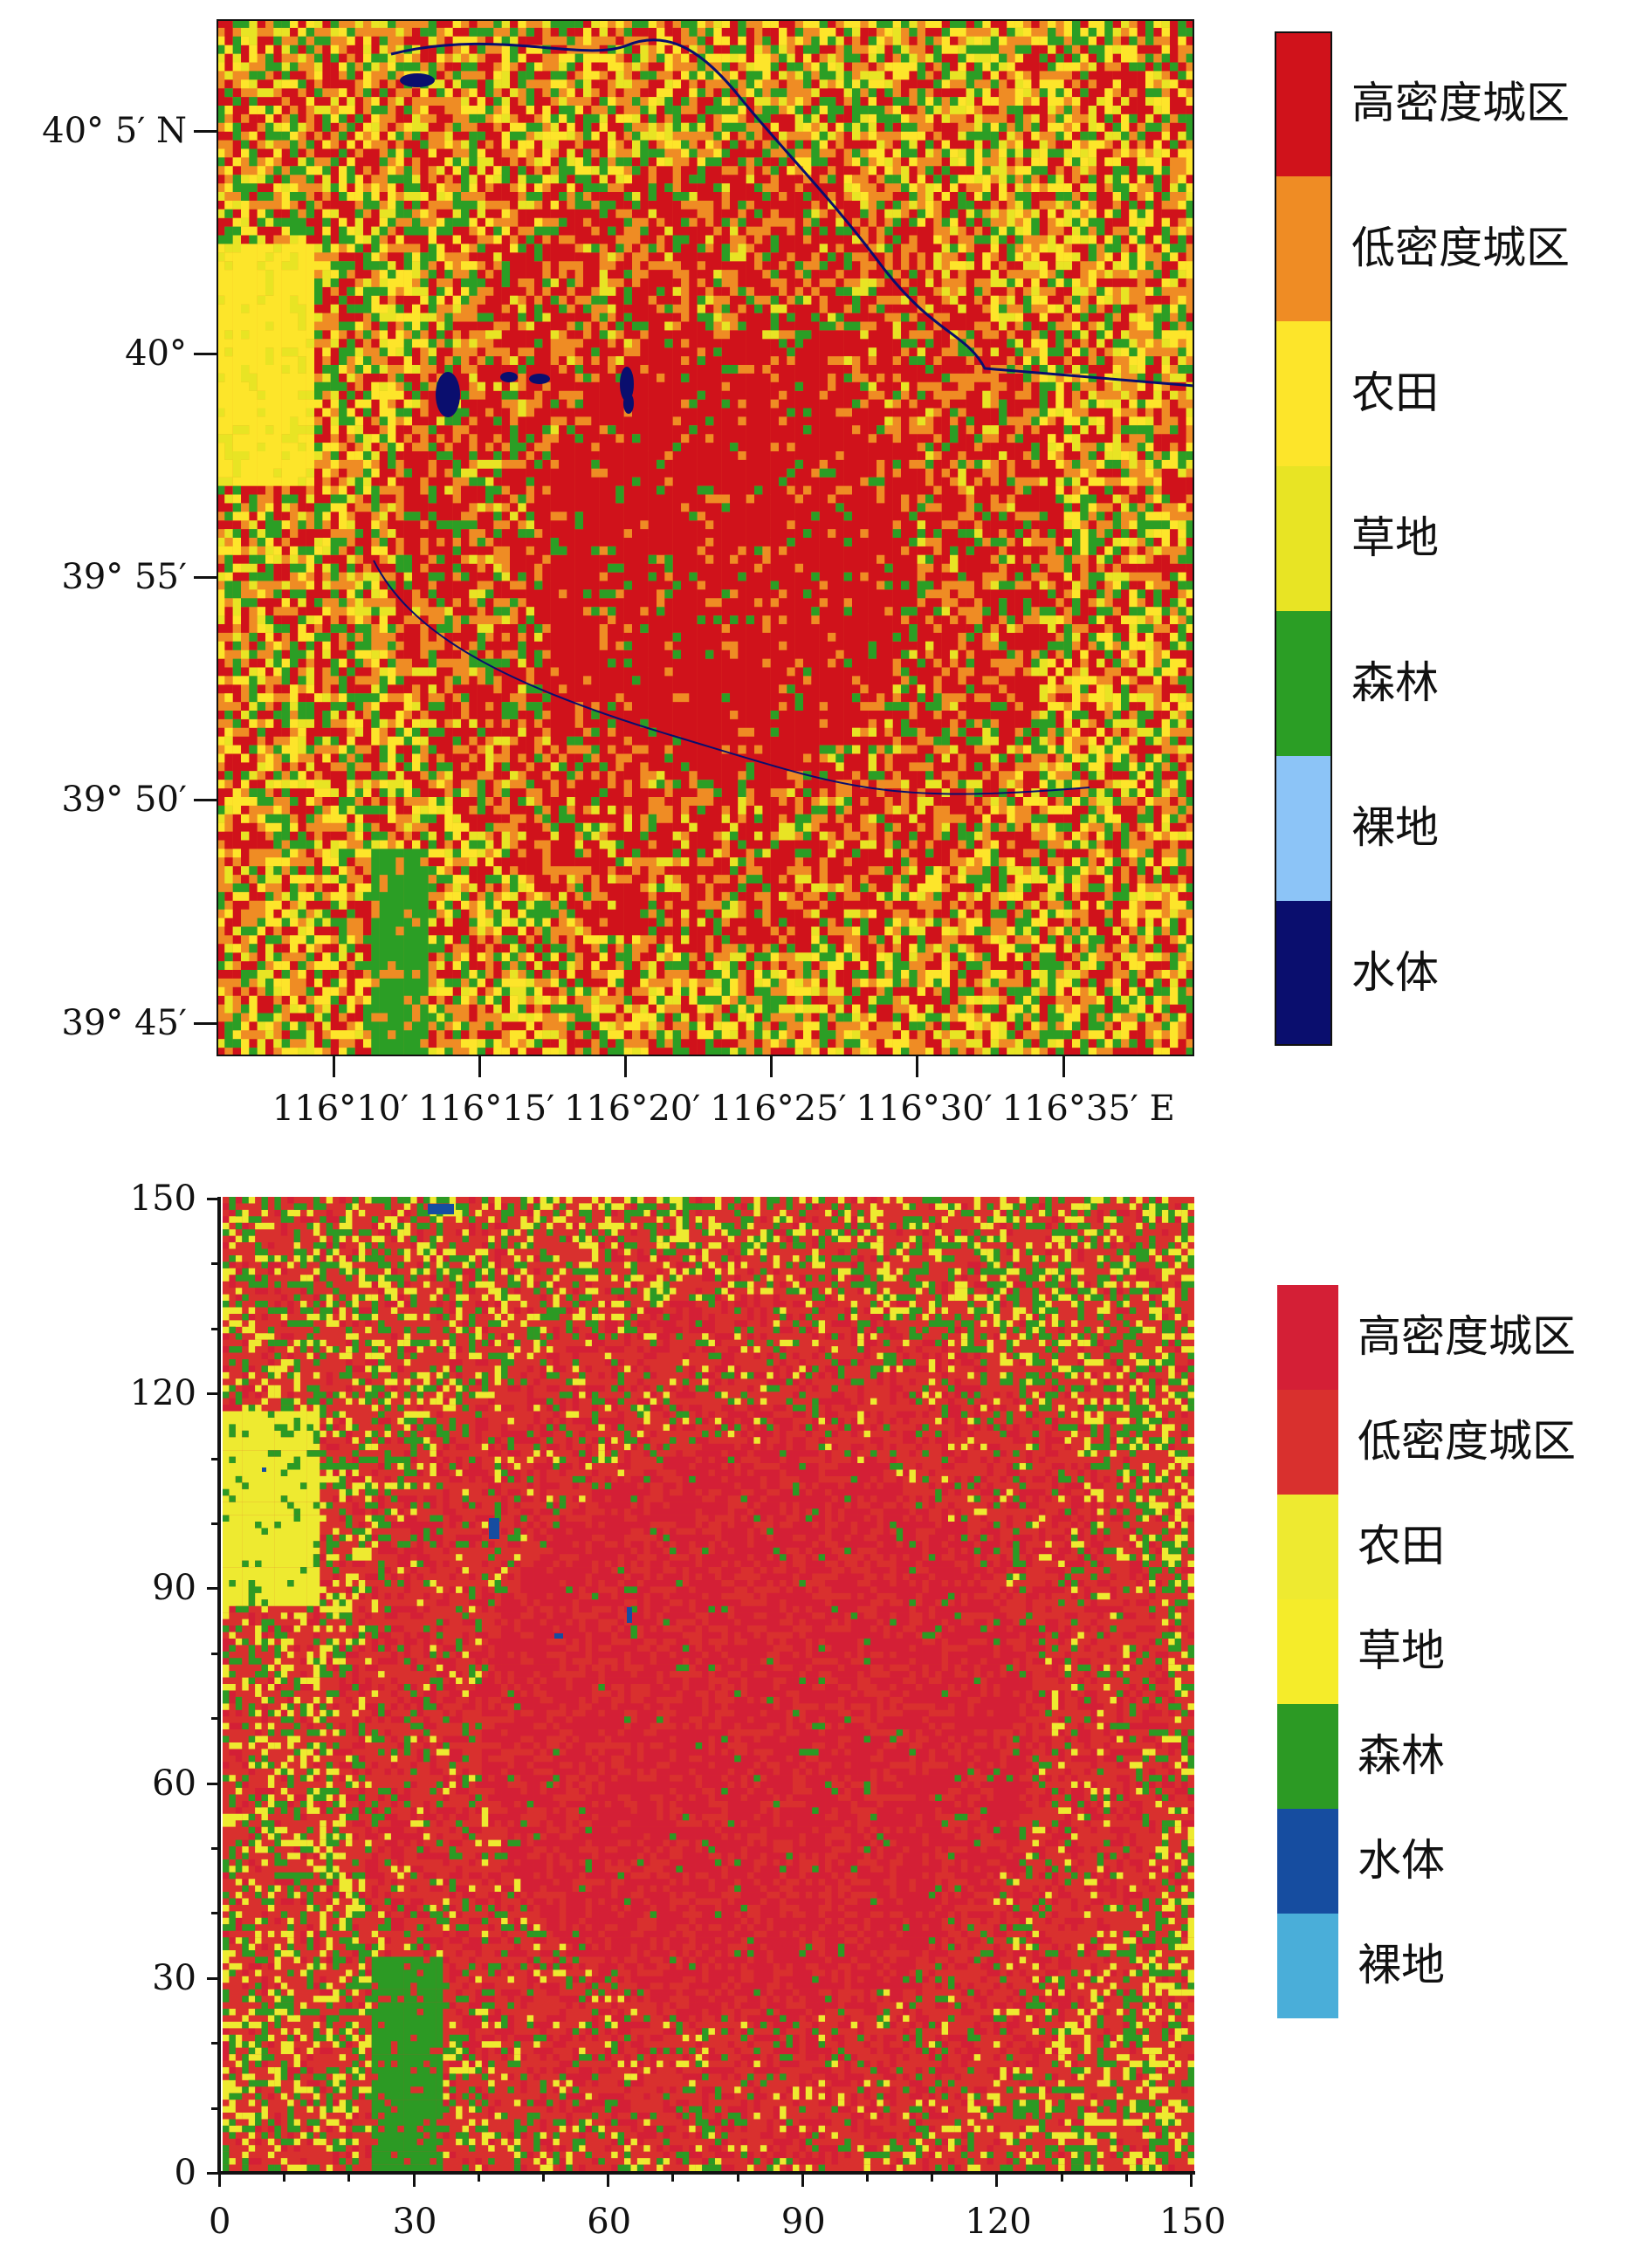  Describe the element at coordinates (114, 130) in the screenshot. I see `lat-tick-label: 40° 5′ N` at that location.